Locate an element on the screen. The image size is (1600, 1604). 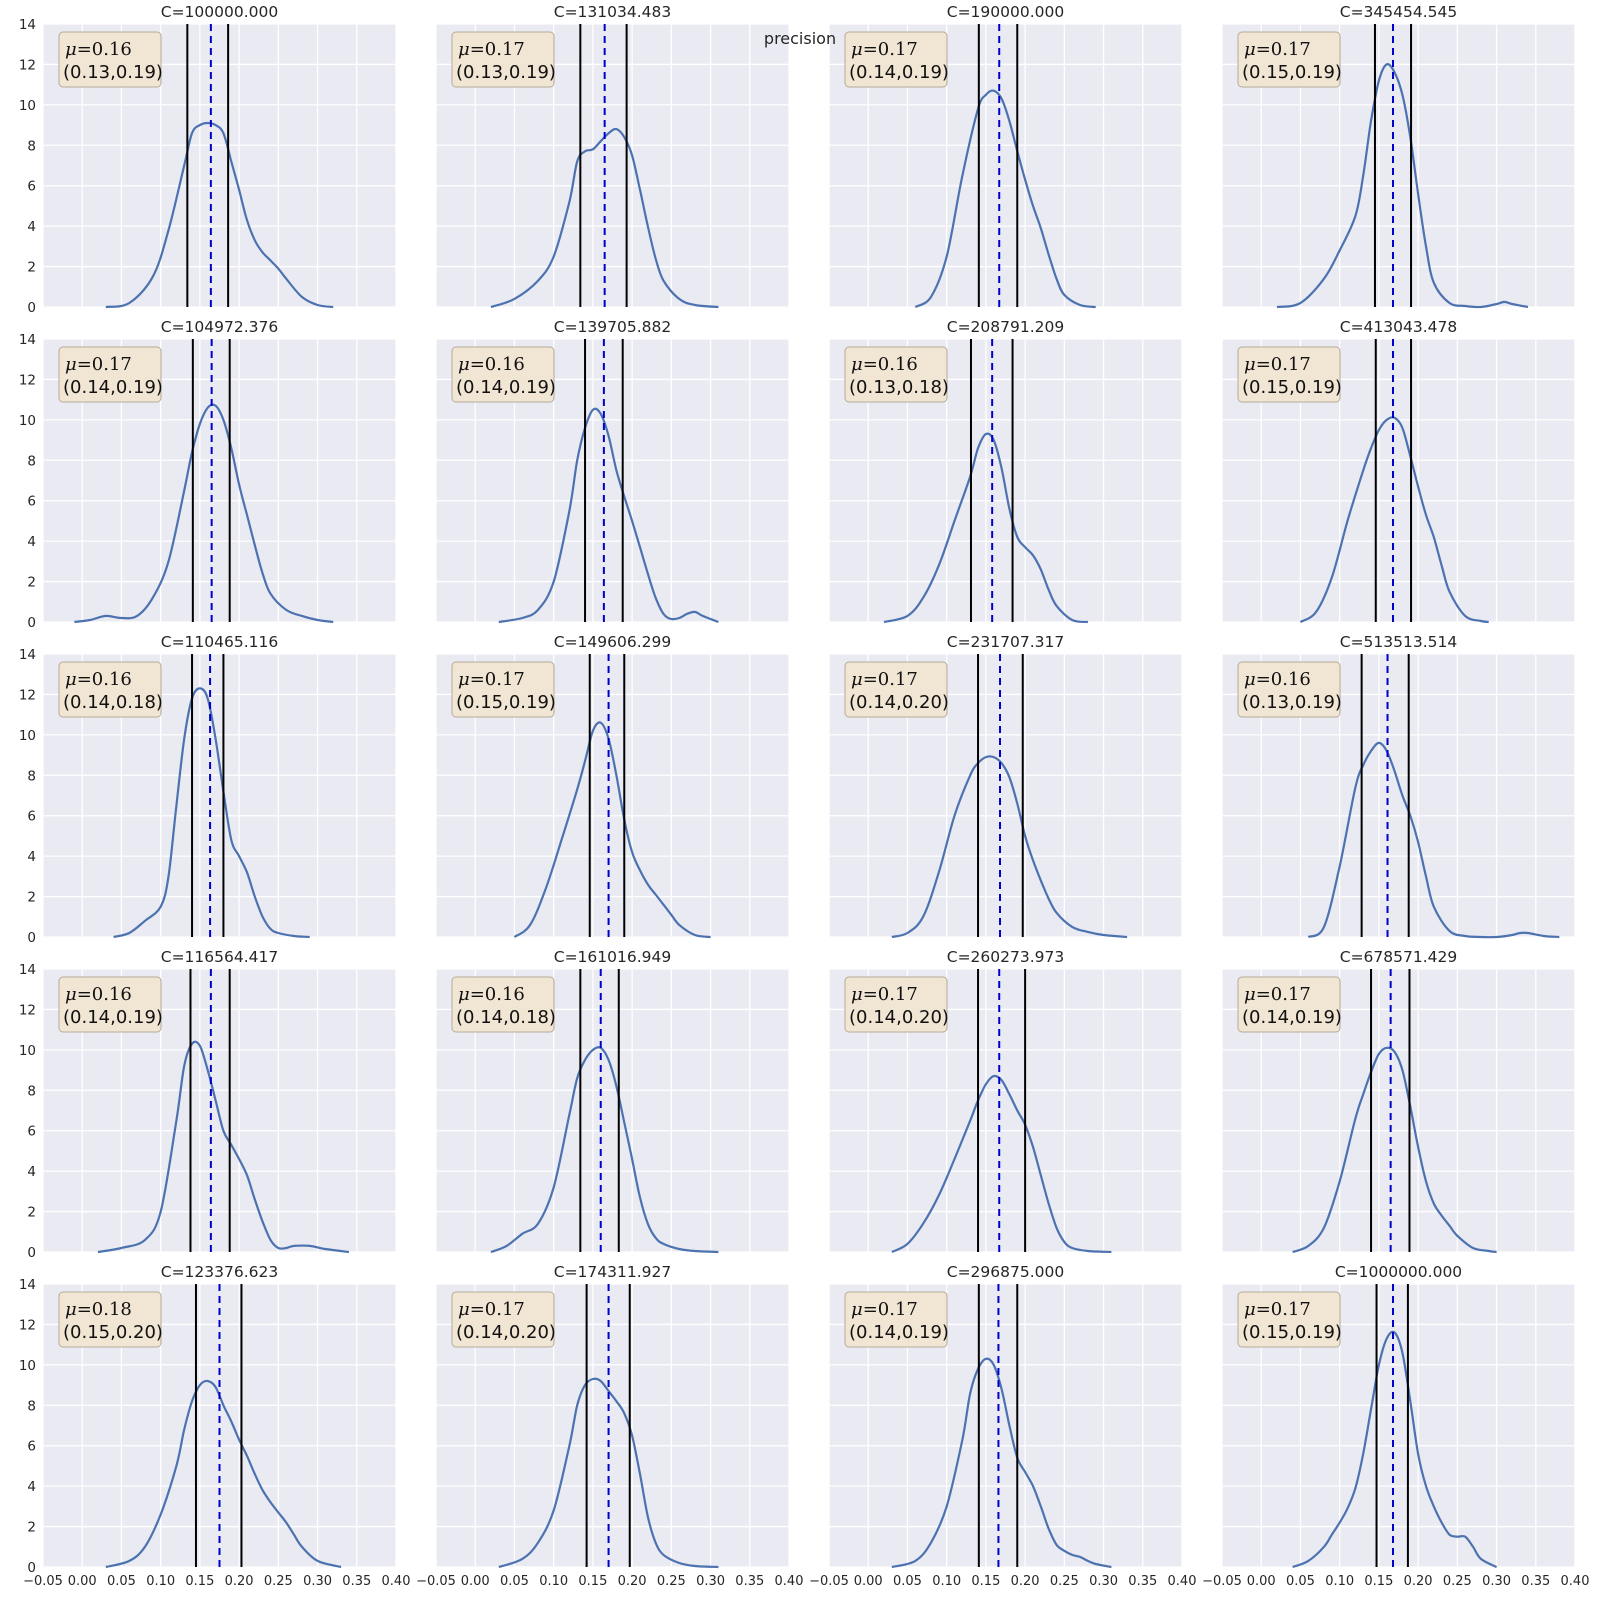
subplot-title: C=413043.478 is located at coordinates (1399, 327).